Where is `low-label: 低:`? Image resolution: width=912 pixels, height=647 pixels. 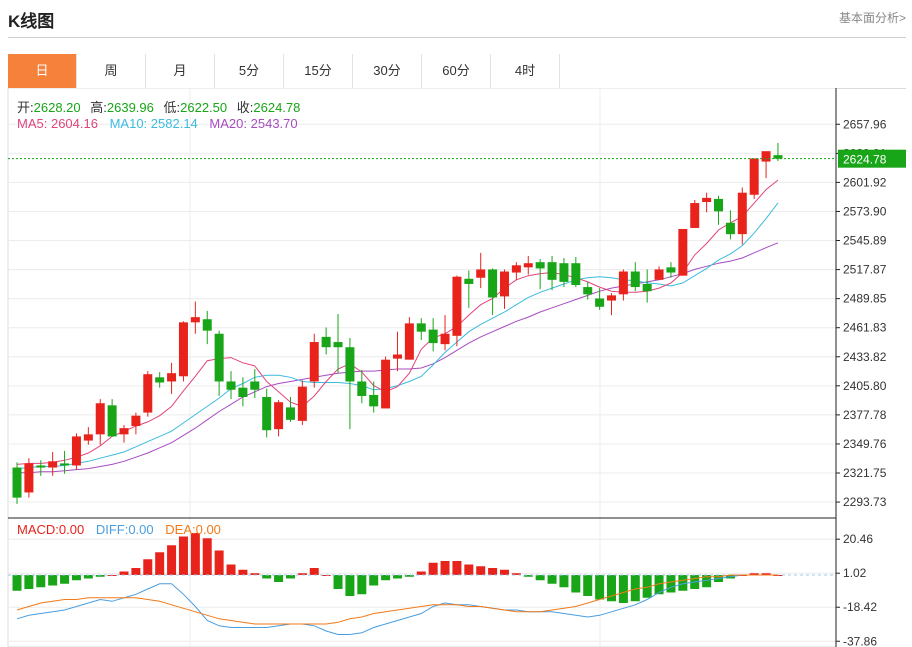
low-label: 低: is located at coordinates (172, 107).